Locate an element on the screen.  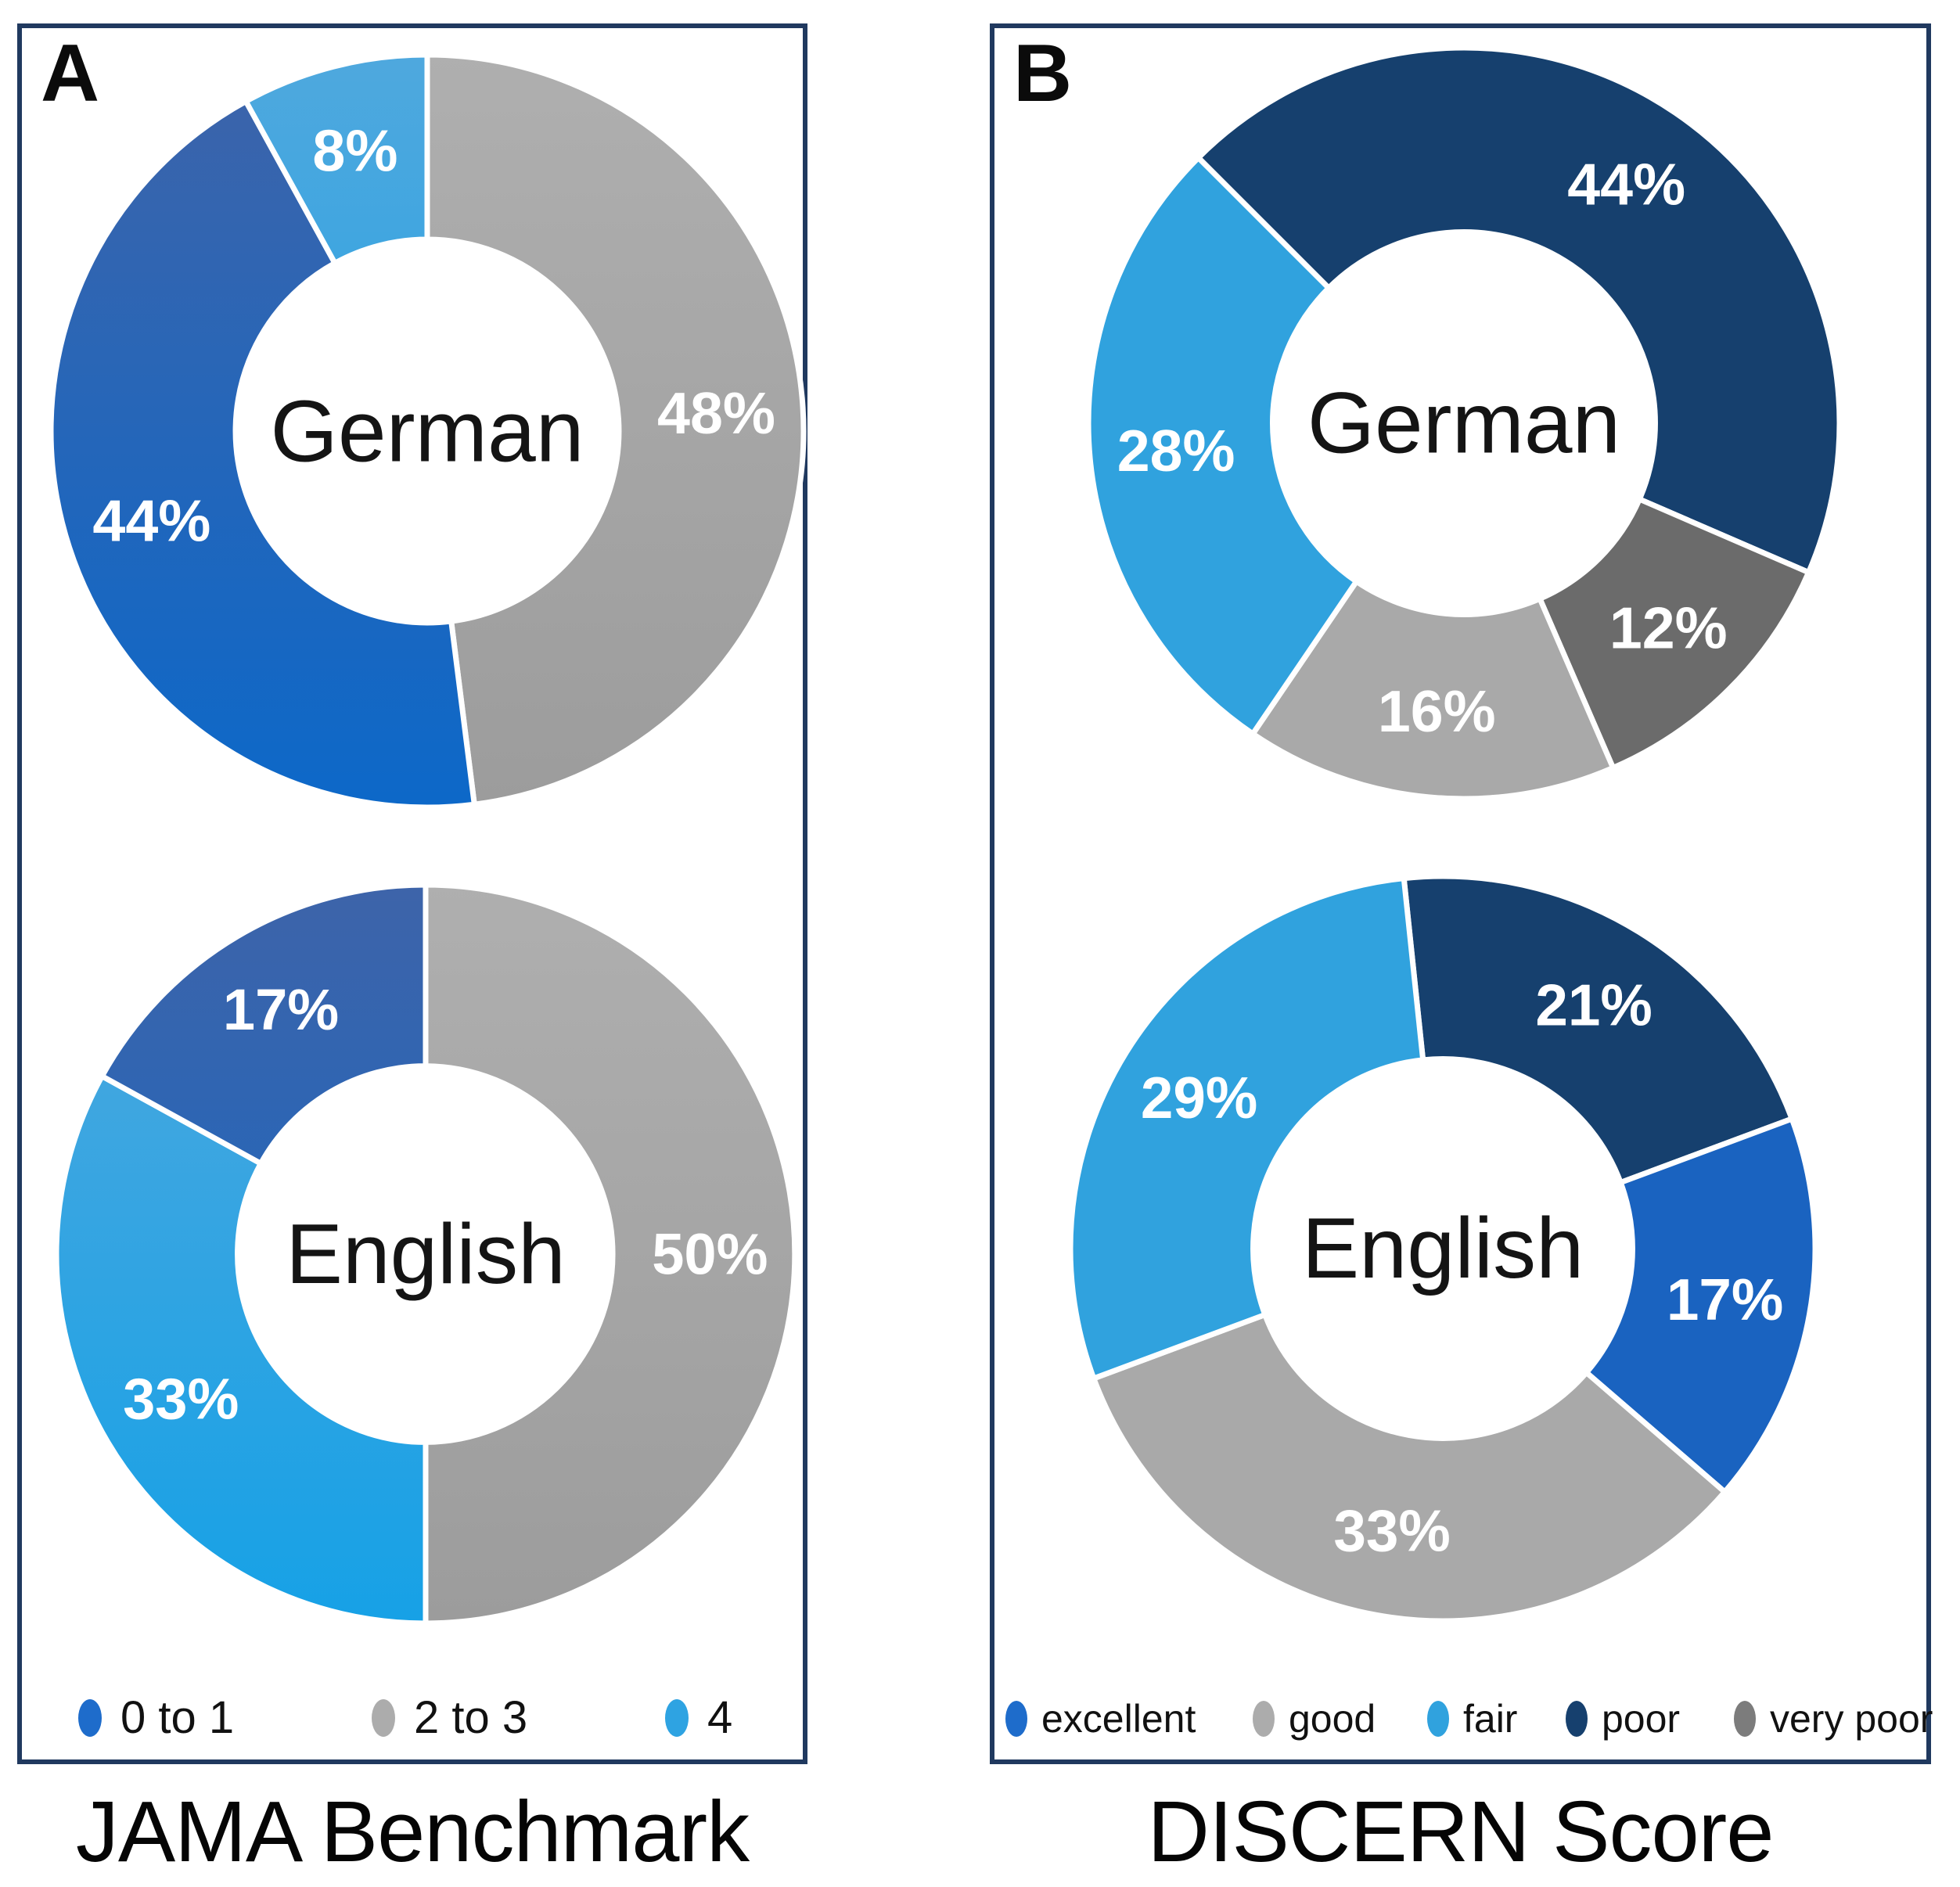
legend-label: 4 is located at coordinates (720, 1718).